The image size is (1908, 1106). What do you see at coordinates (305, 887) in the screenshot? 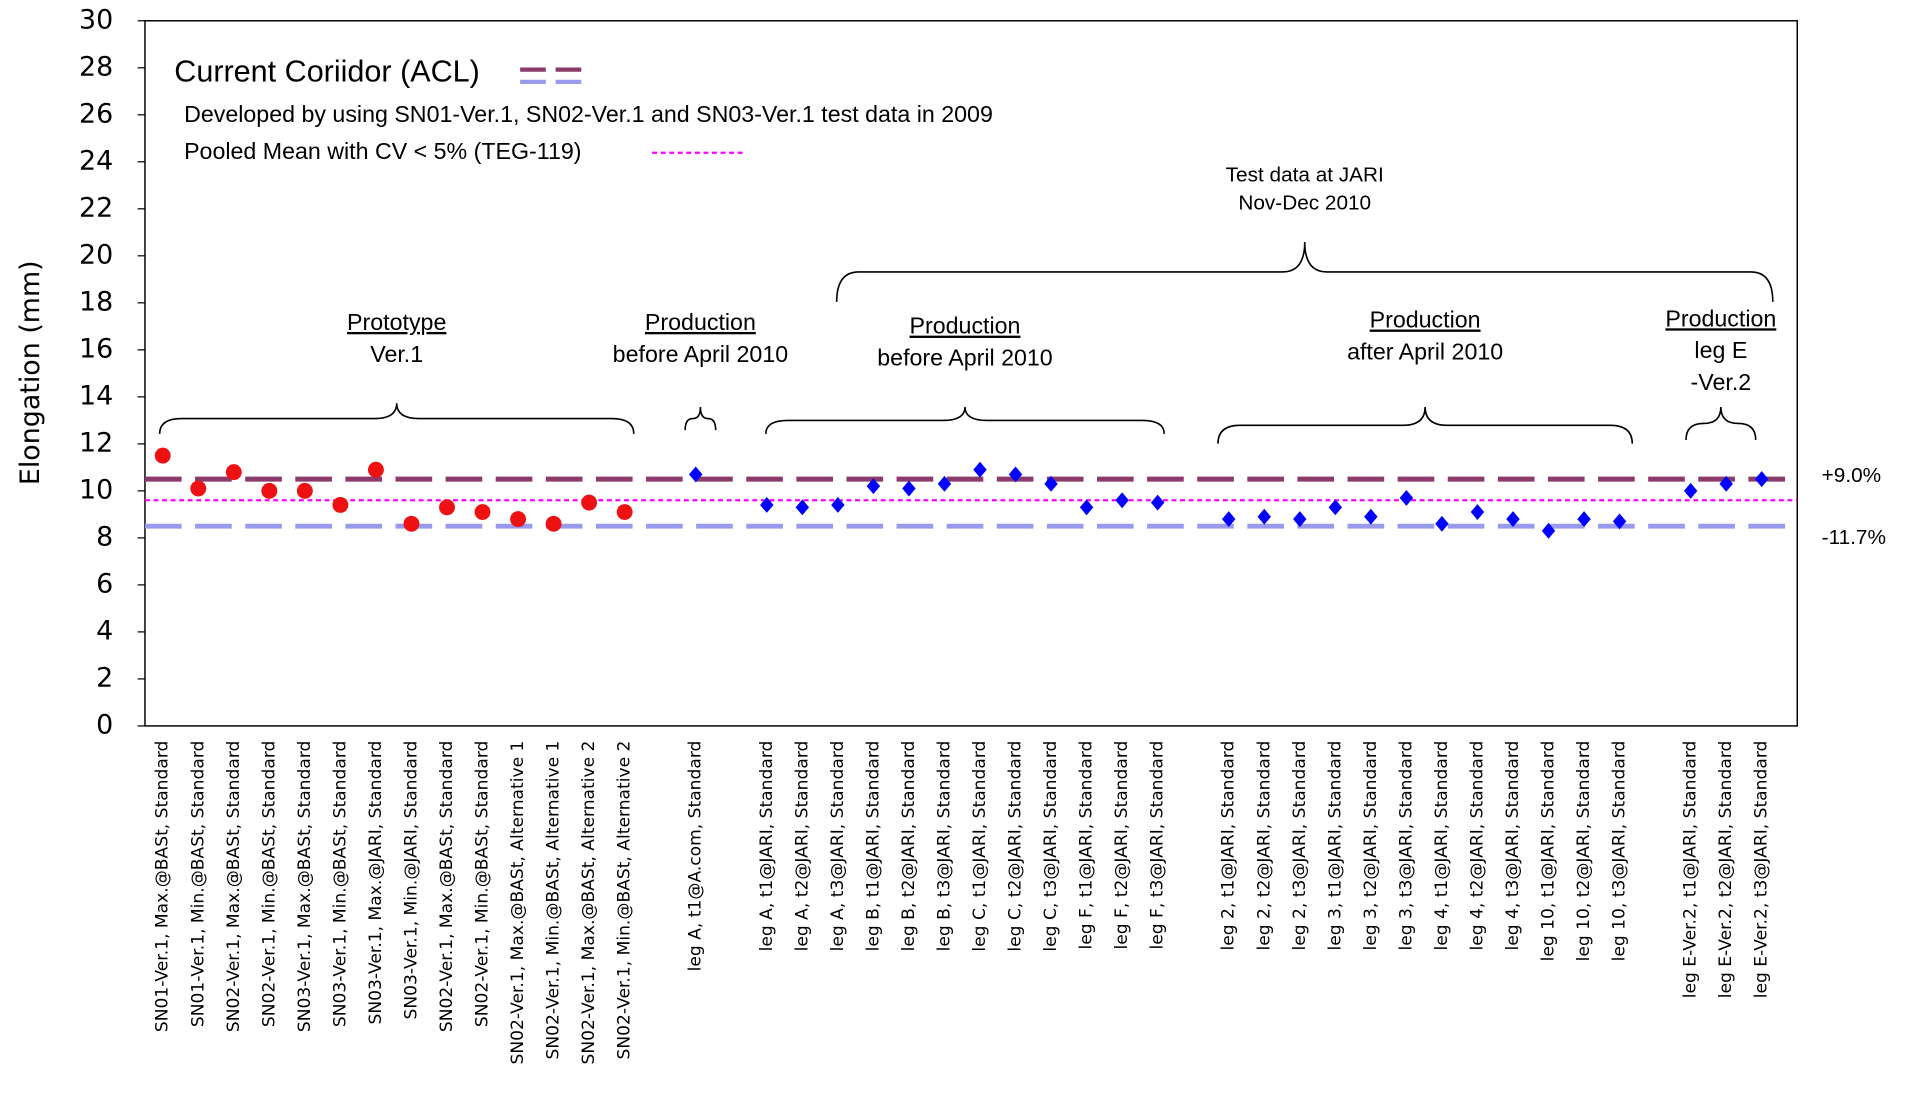
I see `x-tick-label: SN03-Ver.1, Max.@BASt, Standard` at bounding box center [305, 887].